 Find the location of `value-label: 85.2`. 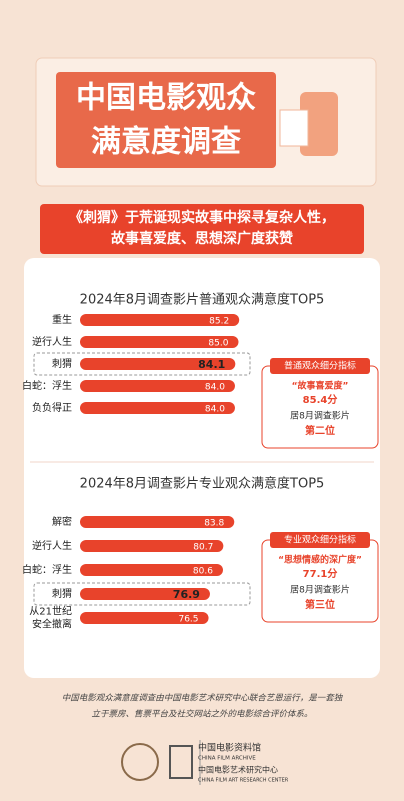

value-label: 85.2 is located at coordinates (219, 322).